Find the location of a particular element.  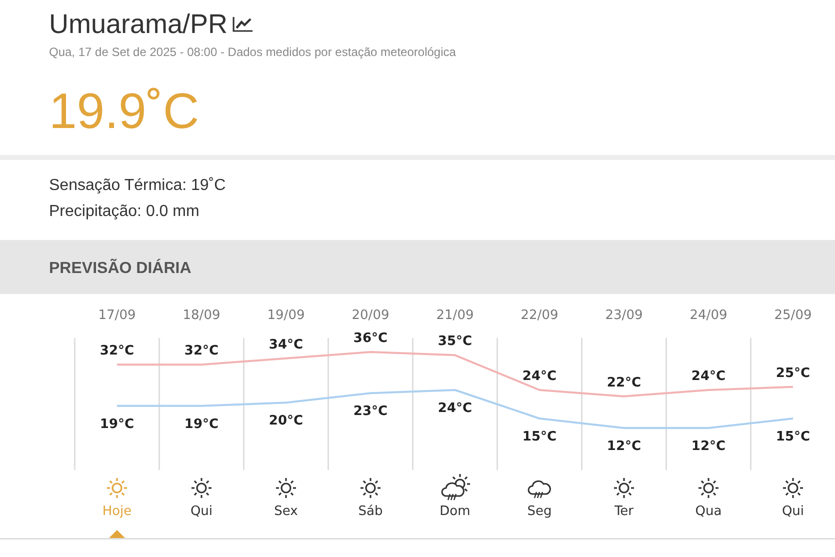

text: Ter is located at coordinates (623, 511).